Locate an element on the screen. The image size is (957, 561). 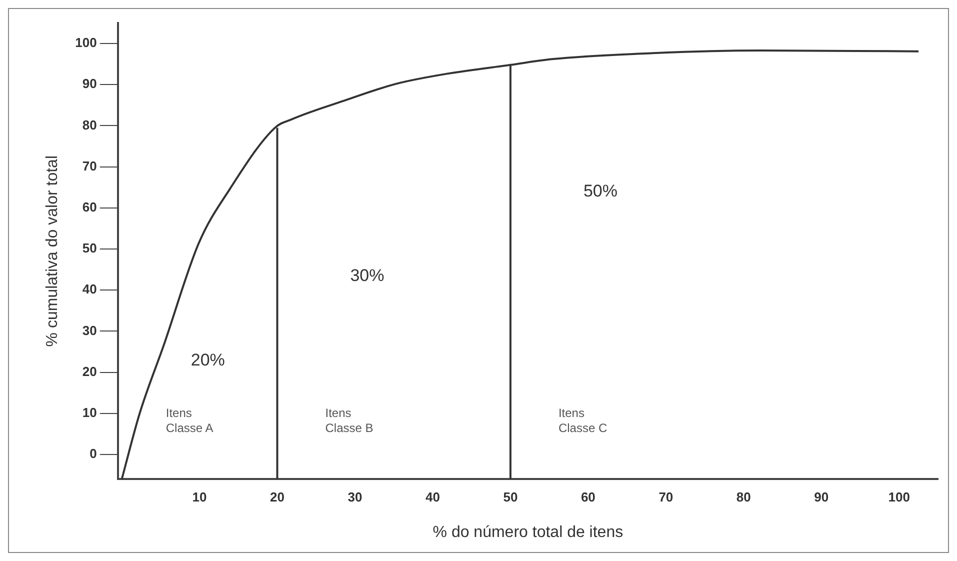
x-tick-label: 60 is located at coordinates (588, 497).